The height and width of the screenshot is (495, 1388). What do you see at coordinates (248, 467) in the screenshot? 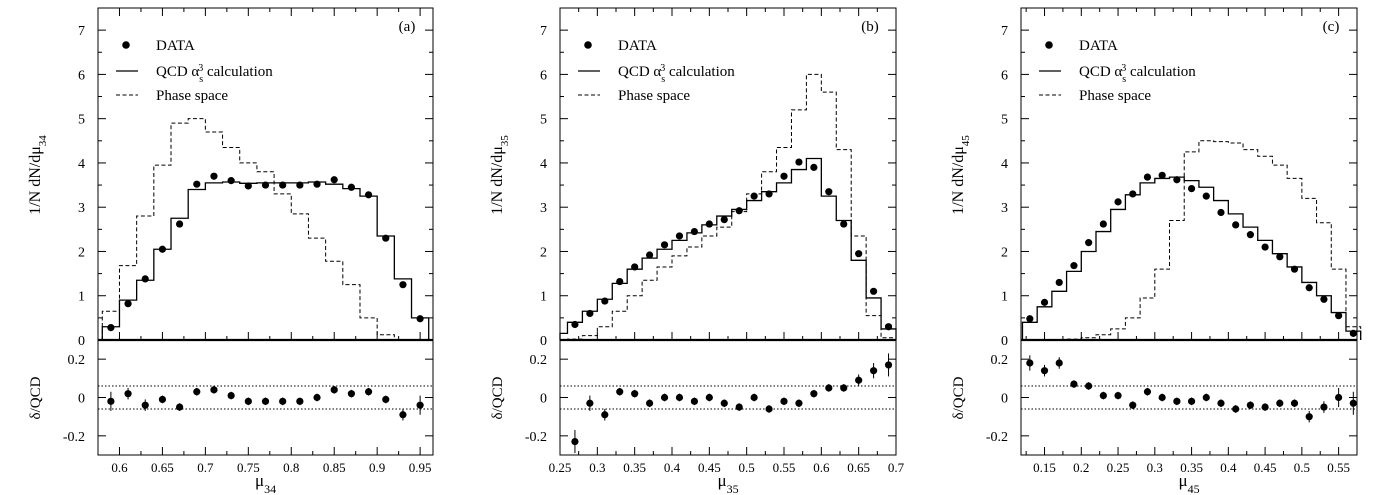
I see `x-tick-label: 0.75` at bounding box center [248, 467].